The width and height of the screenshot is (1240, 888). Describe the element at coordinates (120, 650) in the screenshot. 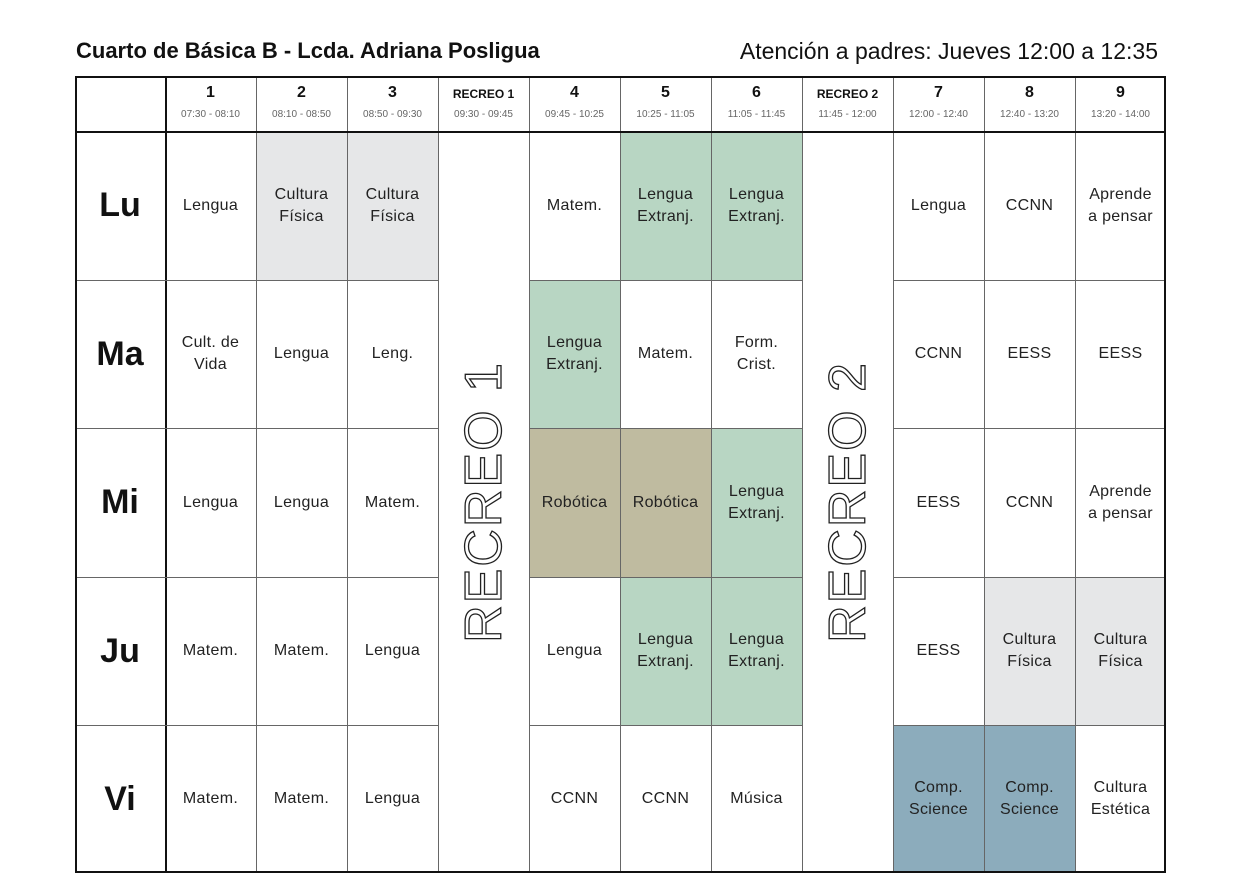

I see `day-label: Ju` at that location.